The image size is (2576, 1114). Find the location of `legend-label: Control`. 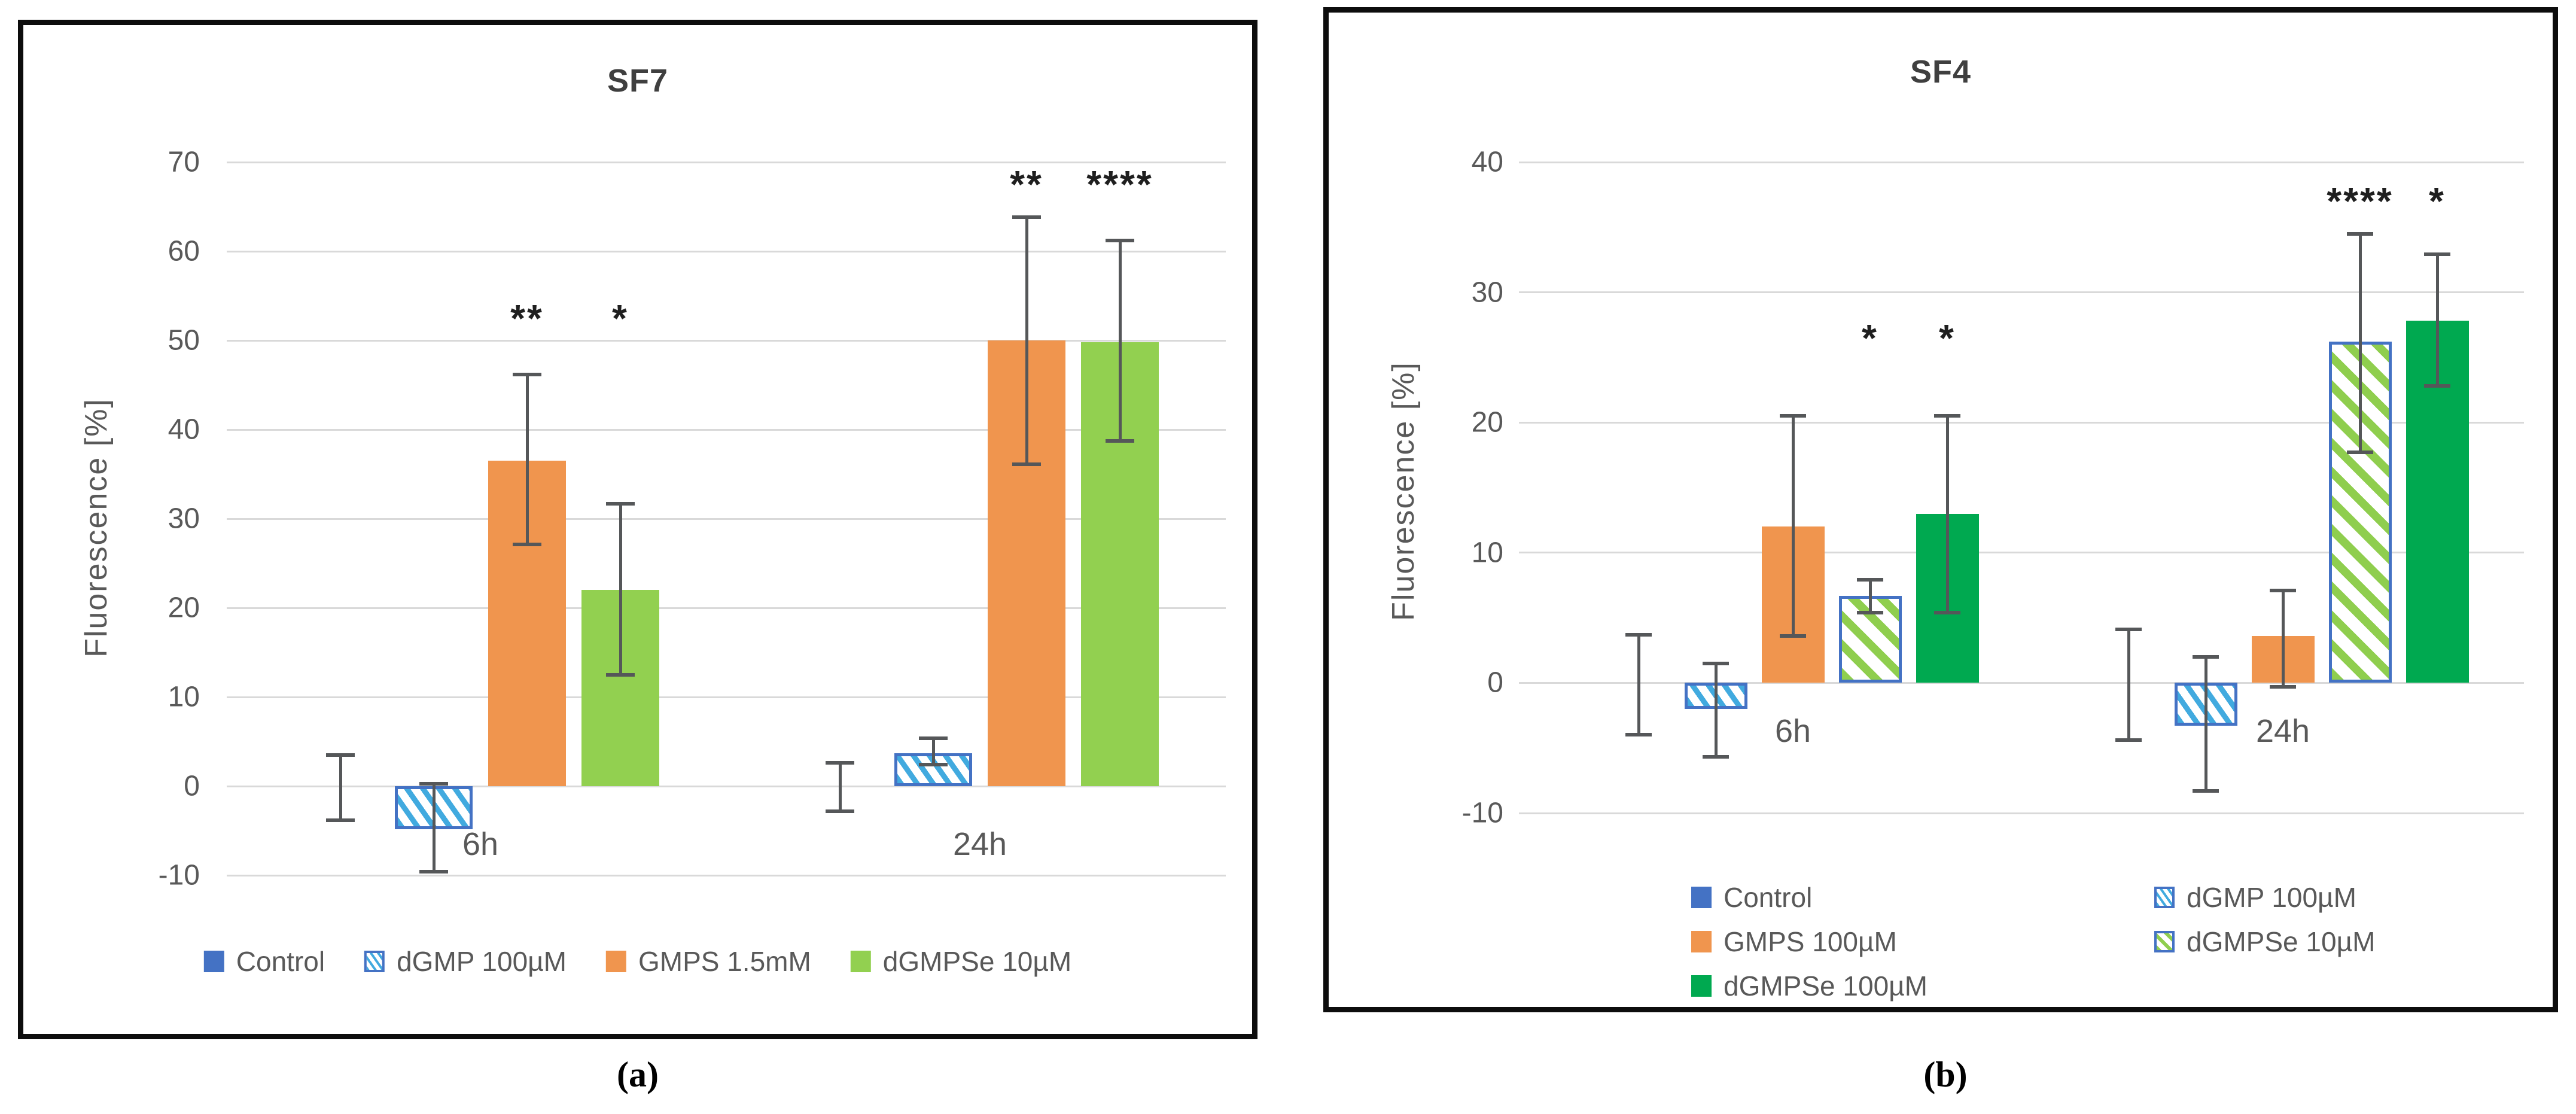

legend-label: Control is located at coordinates (280, 961).